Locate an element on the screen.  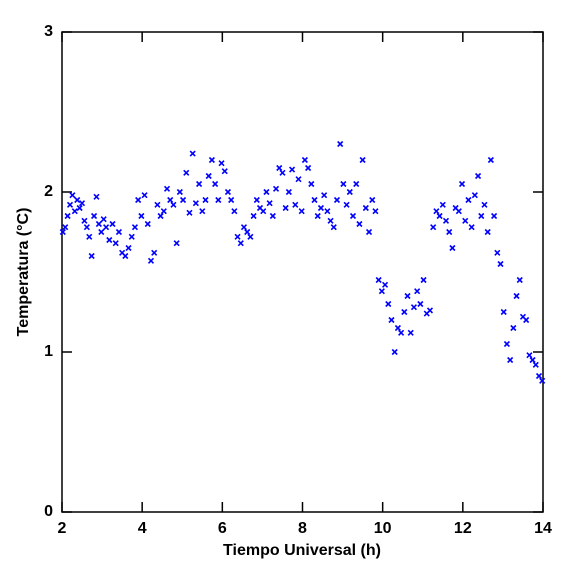
x-tick-label: 4 is located at coordinates (142, 528).